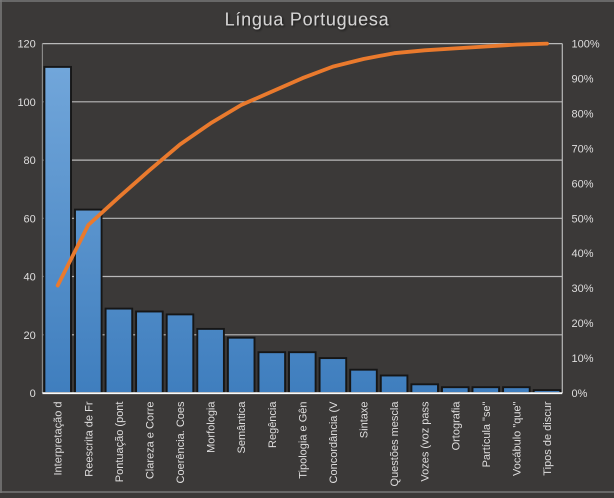 The height and width of the screenshot is (498, 614). What do you see at coordinates (365, 420) in the screenshot?
I see `svg-text: Sintaxe` at bounding box center [365, 420].